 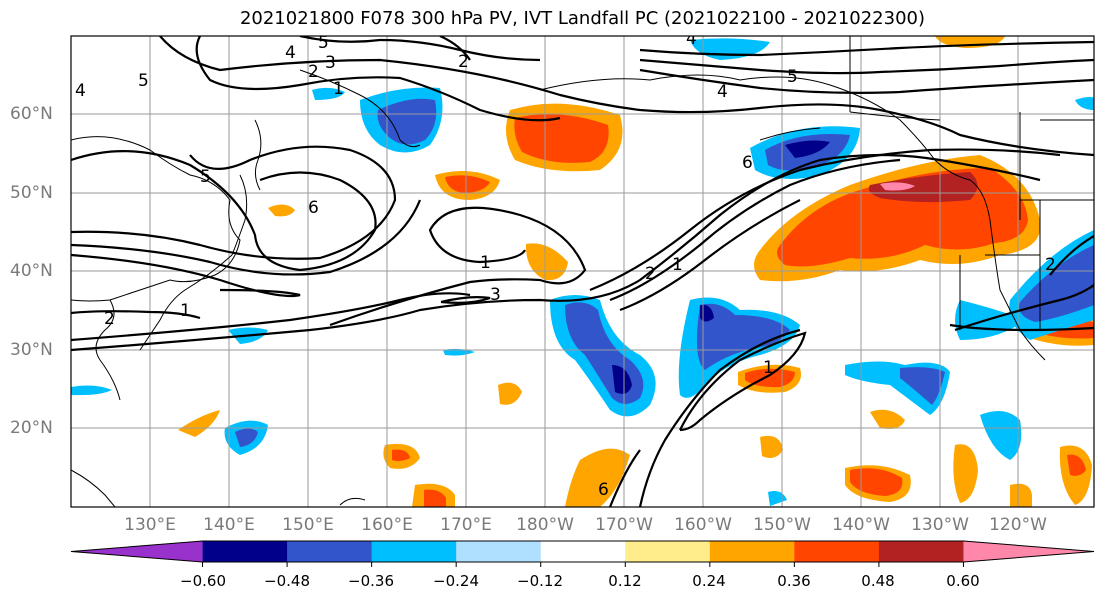 I want to click on colorbar-tick-label: 0.24, so click(x=709, y=581).